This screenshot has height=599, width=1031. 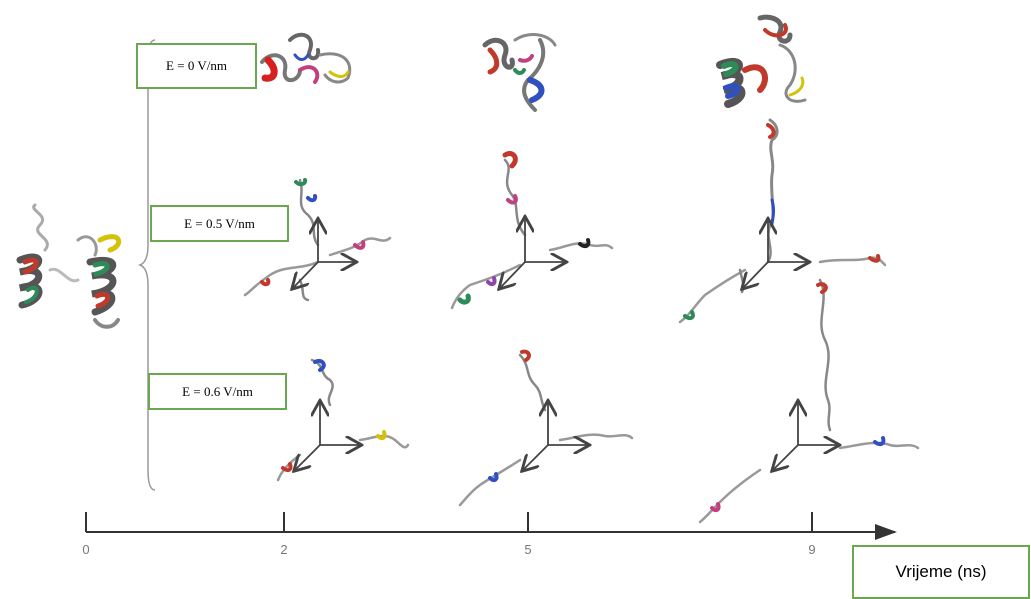 I want to click on time-tick-label-5: 5, so click(x=528, y=549).